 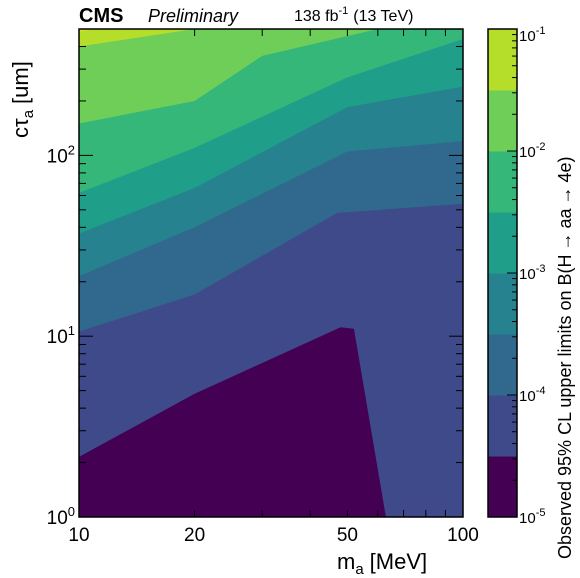 I want to click on energy-label: (13 TeV), so click(x=383, y=16).